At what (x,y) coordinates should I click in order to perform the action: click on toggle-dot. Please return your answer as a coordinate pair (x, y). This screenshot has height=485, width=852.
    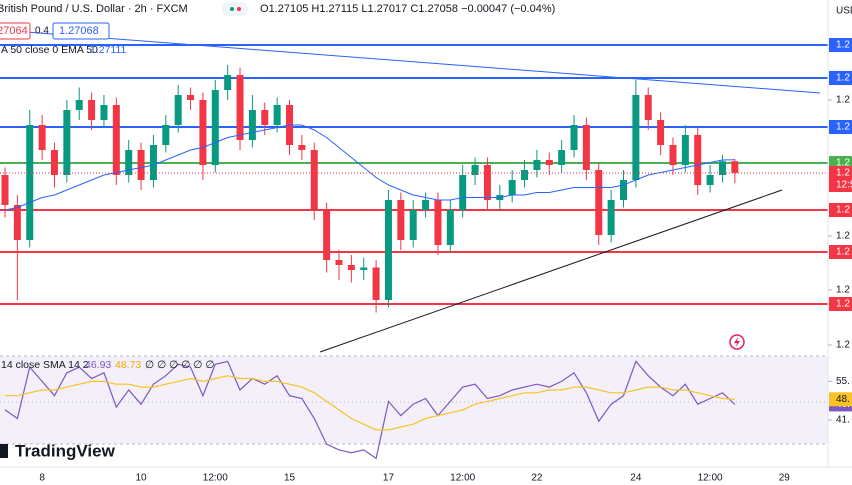
    Looking at the image, I should click on (232, 9).